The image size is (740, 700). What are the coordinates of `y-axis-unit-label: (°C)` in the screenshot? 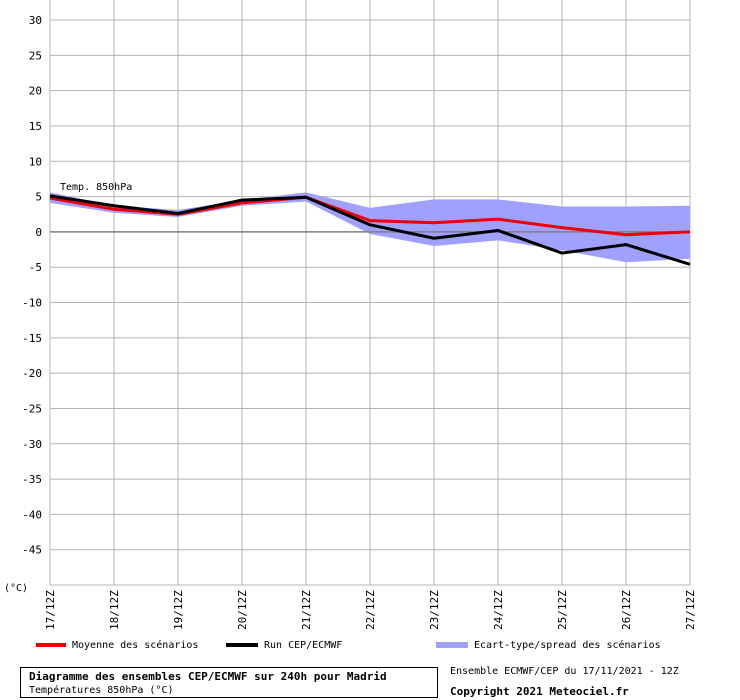 It's located at (16, 588).